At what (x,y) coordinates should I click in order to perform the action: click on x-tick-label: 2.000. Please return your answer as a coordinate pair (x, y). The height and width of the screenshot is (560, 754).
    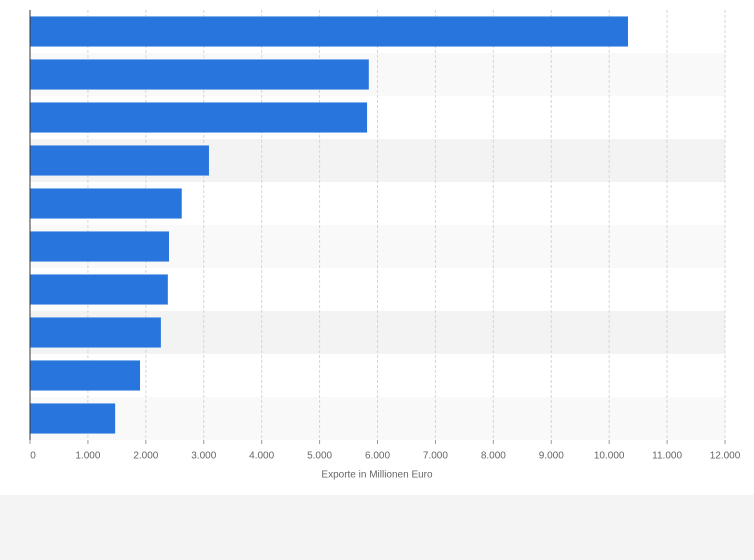
    Looking at the image, I should click on (145, 456).